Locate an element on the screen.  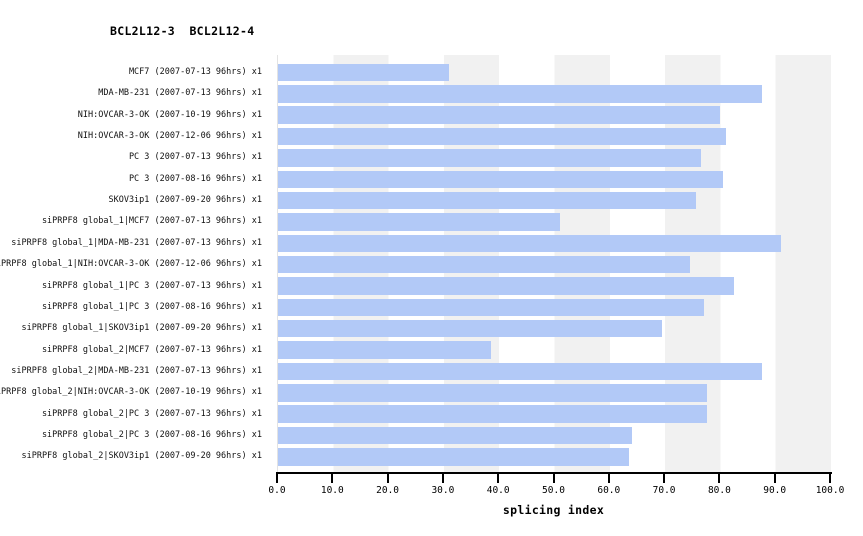
row-label: NIH:OVCAR-3-OK (2007-10-19 96hrs) x1 is located at coordinates (169, 114).